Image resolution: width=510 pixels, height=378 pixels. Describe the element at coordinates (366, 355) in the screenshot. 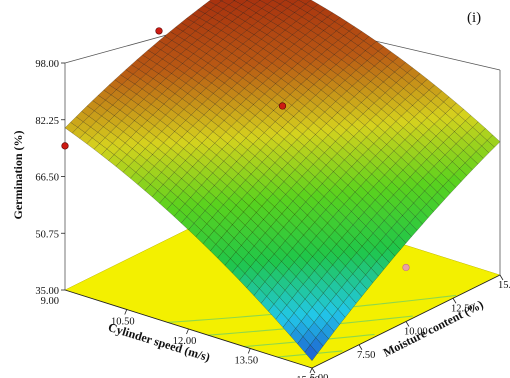

I see `y-tick-label: 7.50` at that location.